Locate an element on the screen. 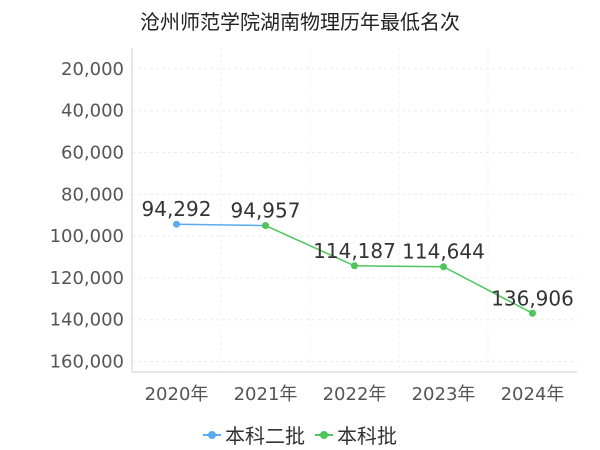 The width and height of the screenshot is (600, 450). data-label: 114,187 is located at coordinates (354, 251).